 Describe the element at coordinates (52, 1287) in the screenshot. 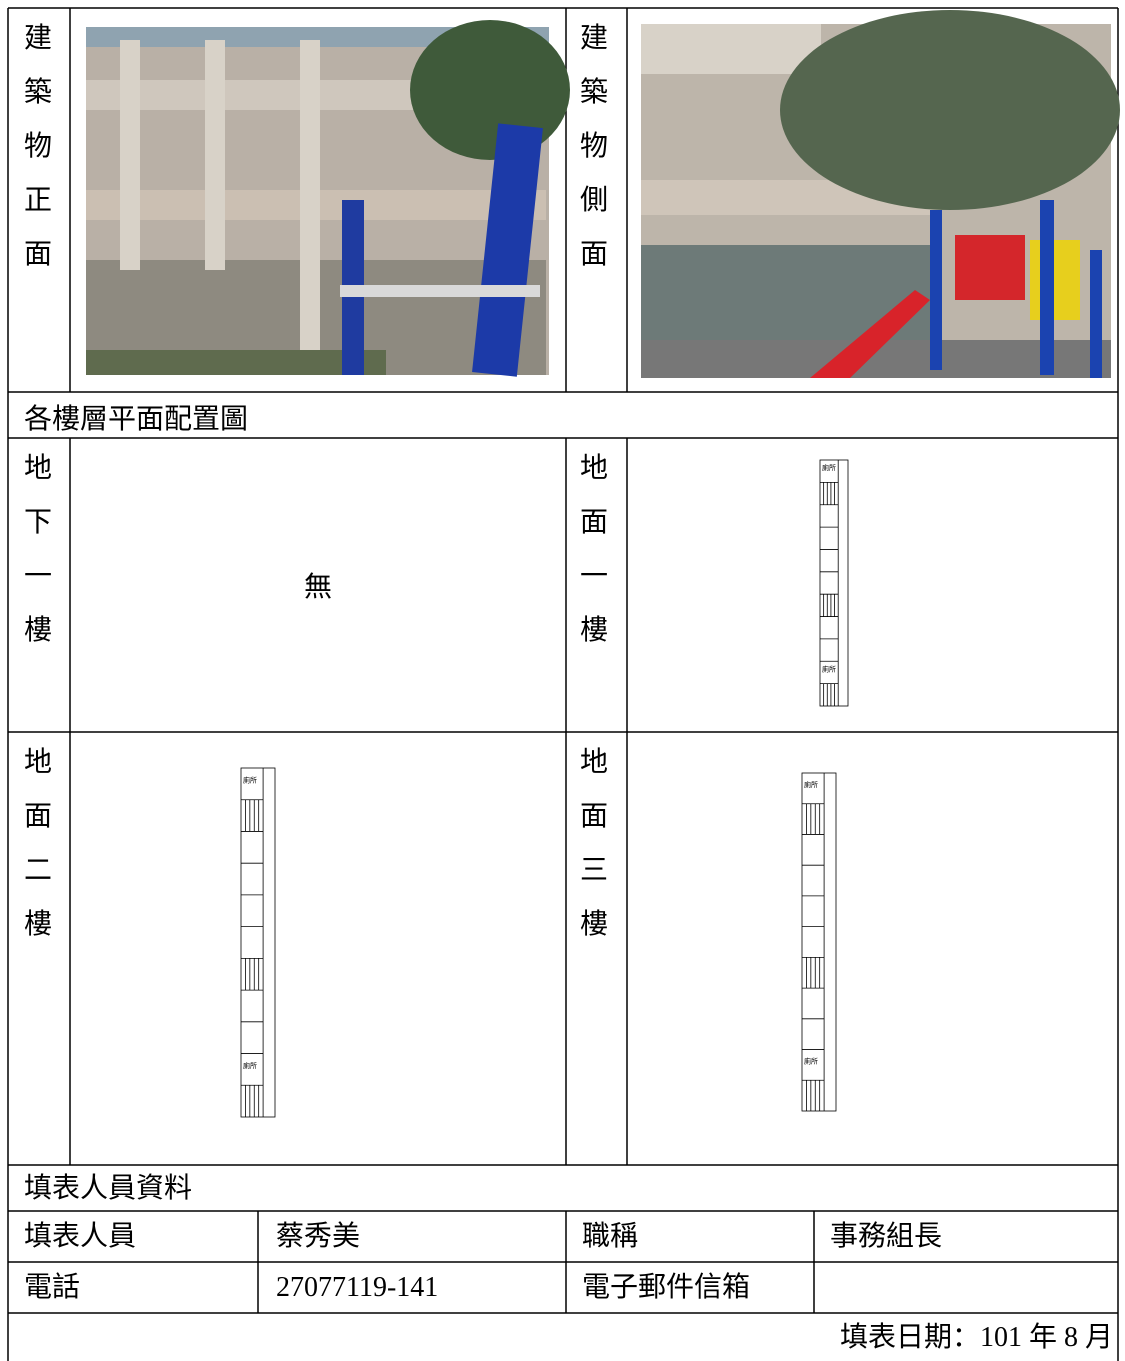

I see `cell: 電話` at that location.